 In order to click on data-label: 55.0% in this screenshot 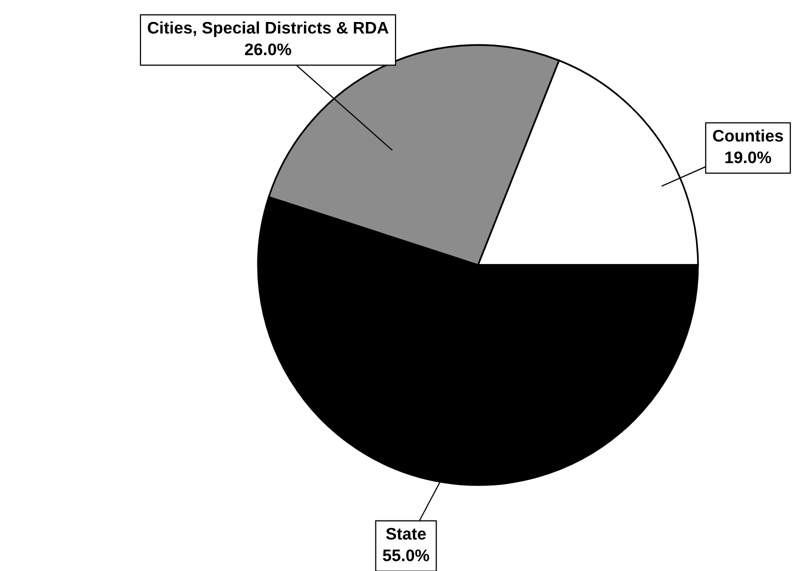, I will do `click(406, 555)`.